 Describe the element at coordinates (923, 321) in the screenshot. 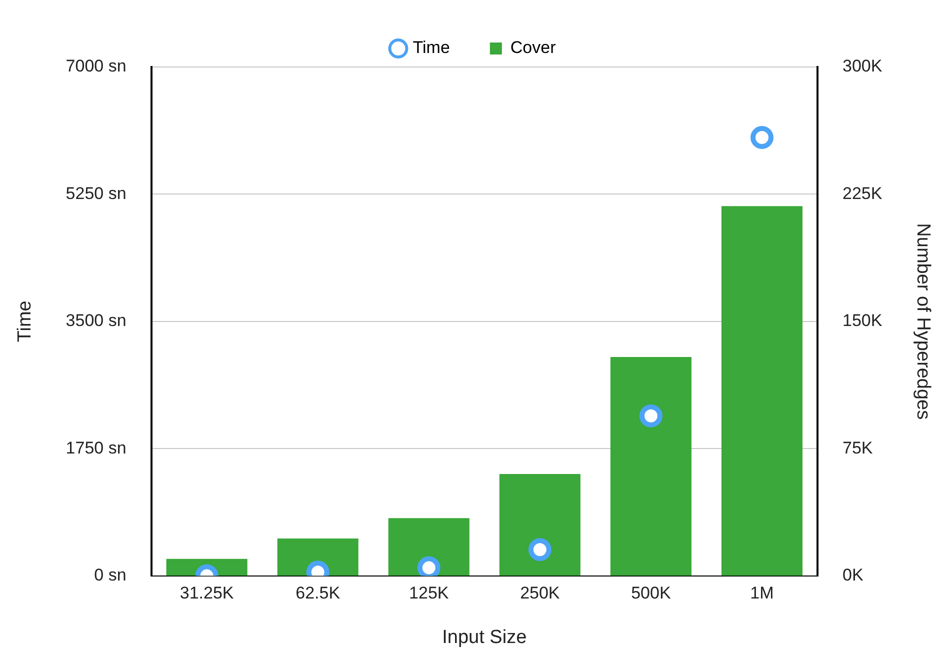

I see `y2-axis-title: Number of Hyperedges` at that location.